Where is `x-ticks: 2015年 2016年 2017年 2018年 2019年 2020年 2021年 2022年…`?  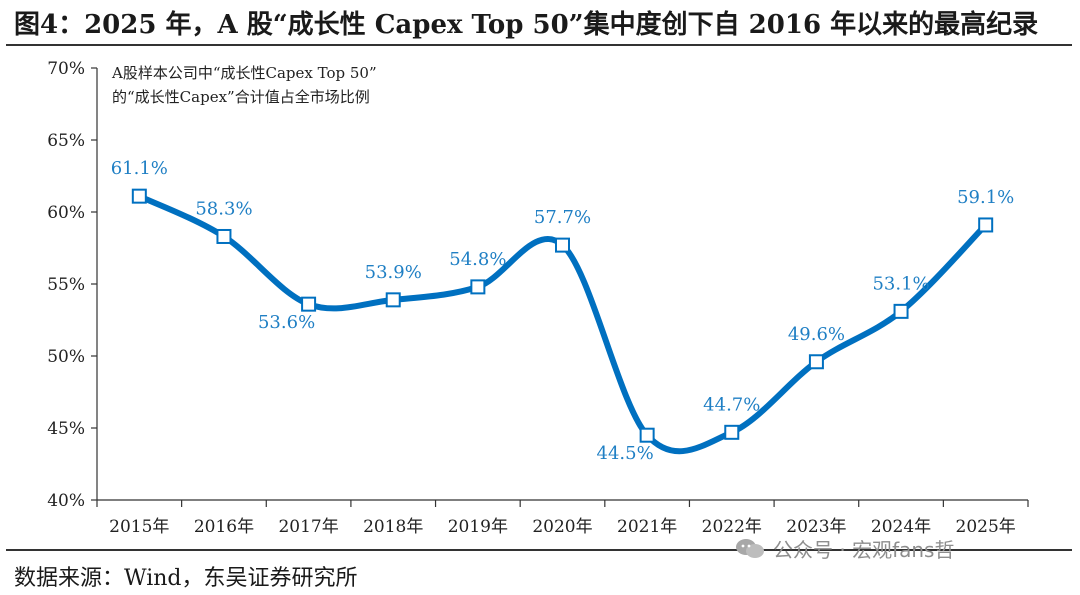
x-ticks: 2015年 2016年 2017年 2018年 2019年 2020年 2021年 2022年… is located at coordinates (562, 518).